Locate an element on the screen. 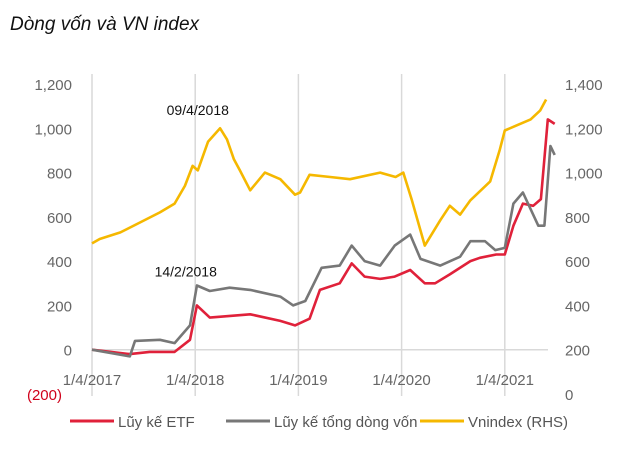 This screenshot has width=629, height=464. y-left-tick-label: 400 is located at coordinates (59, 262).